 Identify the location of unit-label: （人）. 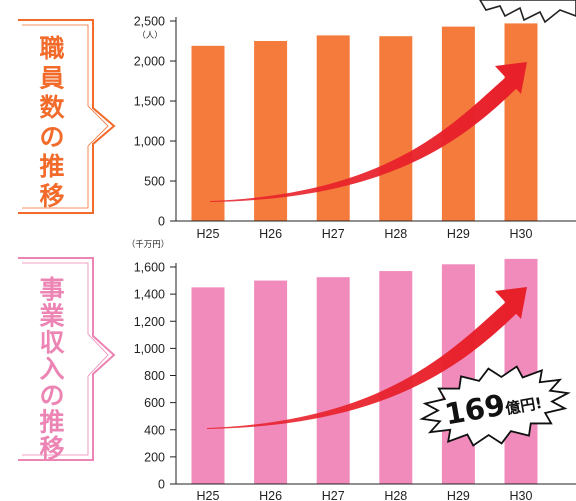
(150, 35).